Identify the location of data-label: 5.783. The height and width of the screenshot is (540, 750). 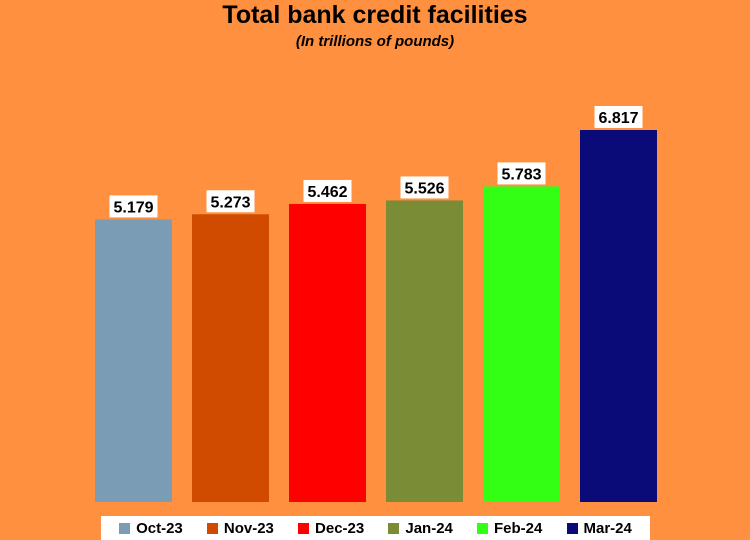
(521, 174).